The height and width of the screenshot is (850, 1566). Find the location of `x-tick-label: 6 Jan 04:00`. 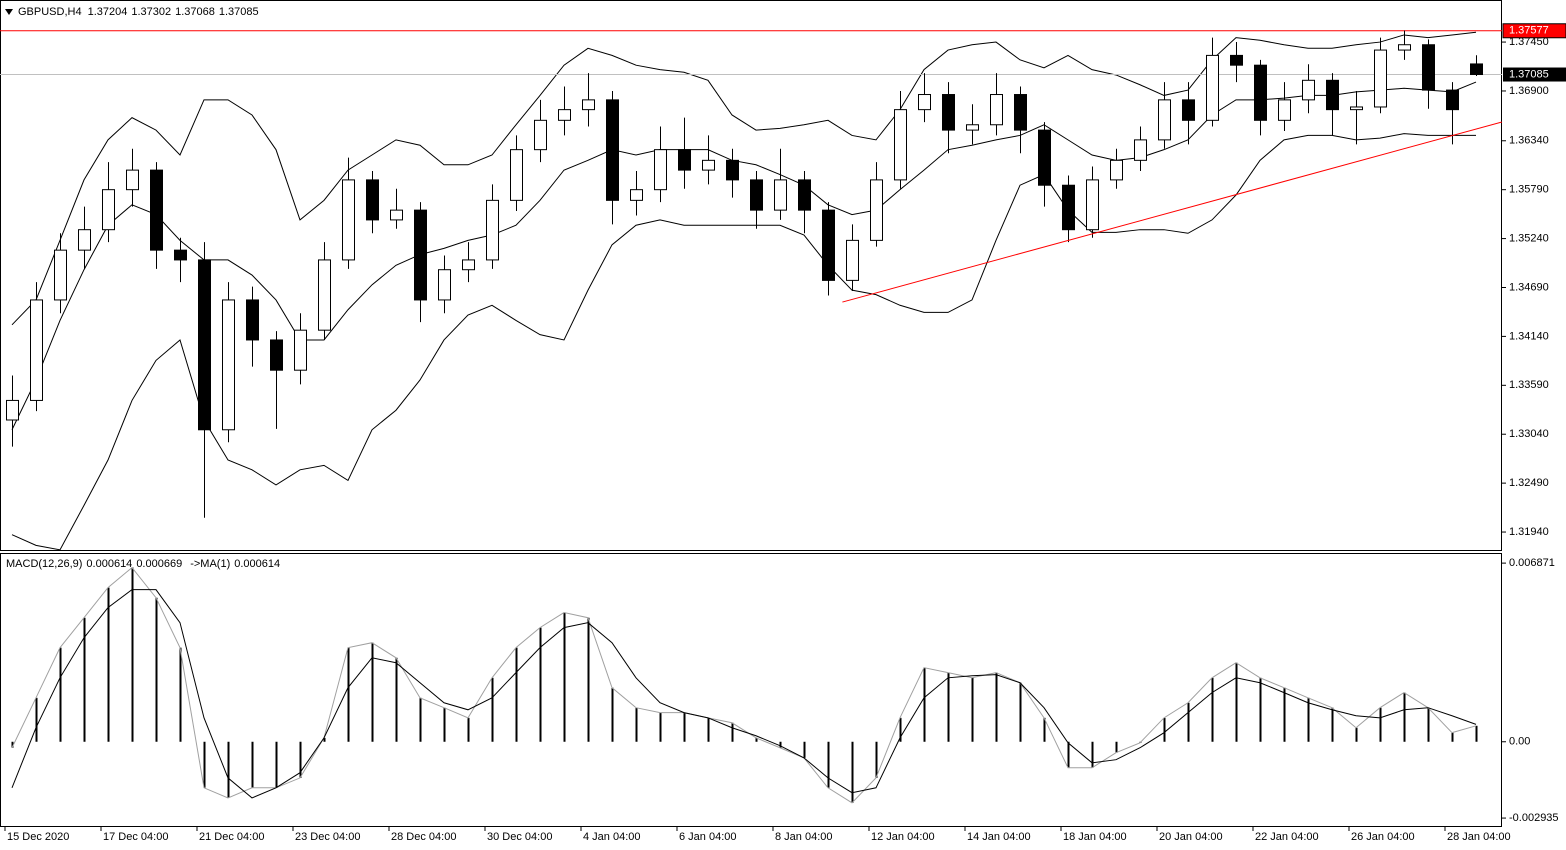

x-tick-label: 6 Jan 04:00 is located at coordinates (708, 837).